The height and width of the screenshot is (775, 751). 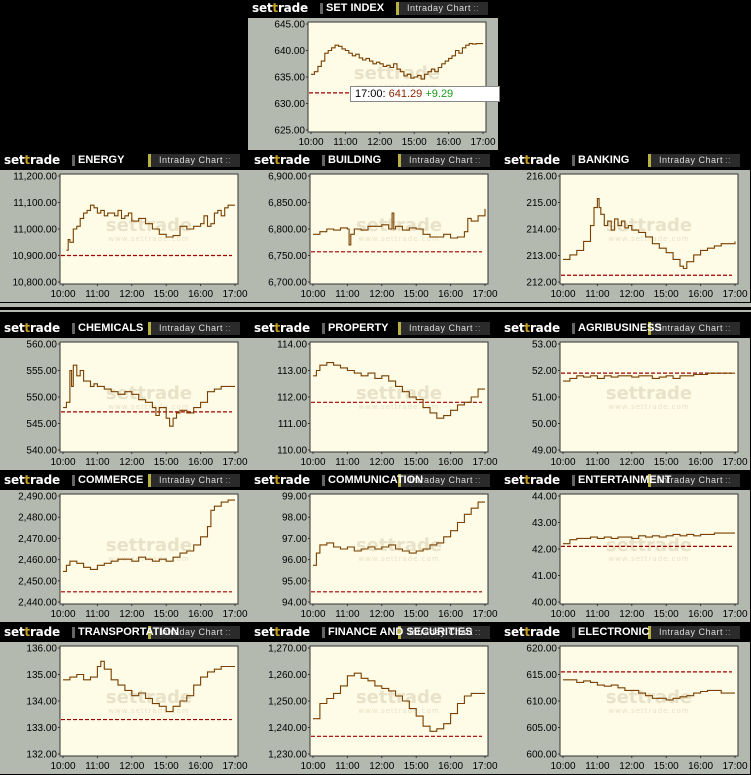 I want to click on y-tick-label: 52.00, so click(x=544, y=371).